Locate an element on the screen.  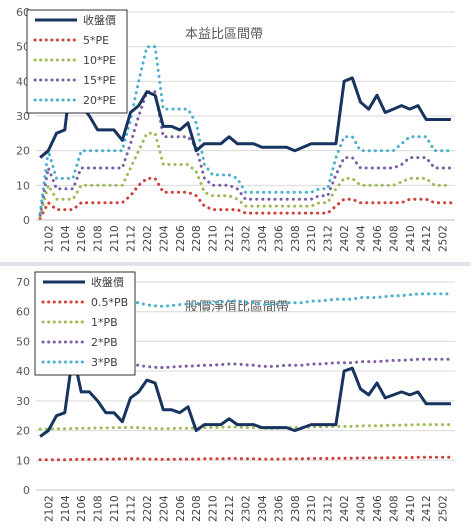
pb-x-tick-label: 2308 is located at coordinates (296, 508).